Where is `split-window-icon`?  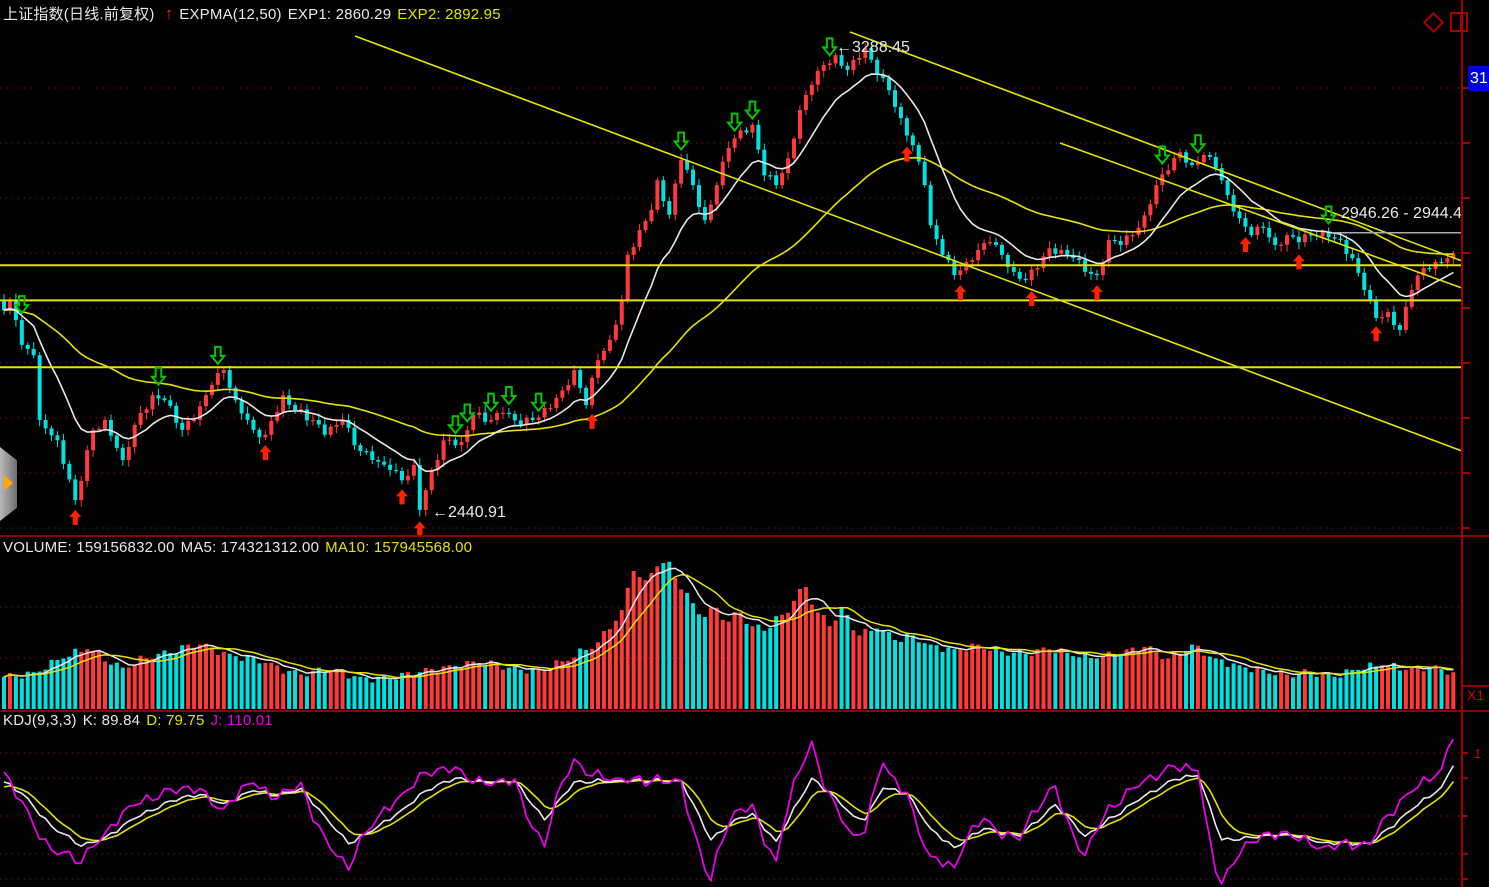 split-window-icon is located at coordinates (1459, 22).